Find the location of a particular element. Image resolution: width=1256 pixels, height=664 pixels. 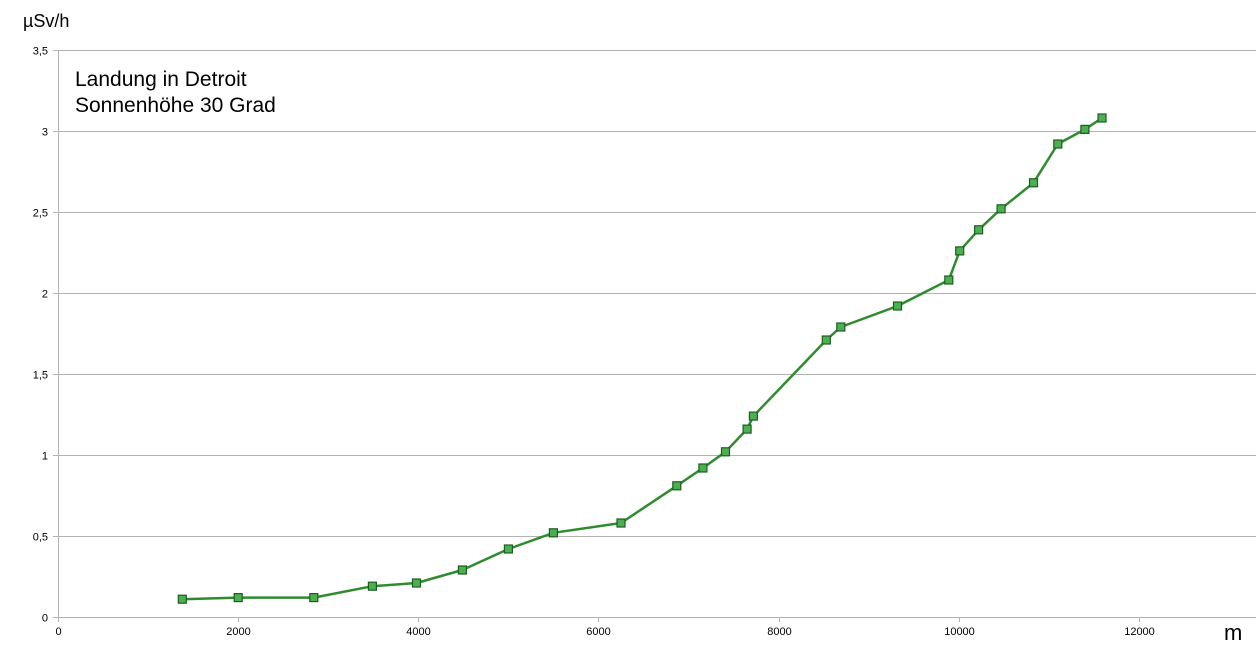

y-tick-label: 2,5 is located at coordinates (40, 214).